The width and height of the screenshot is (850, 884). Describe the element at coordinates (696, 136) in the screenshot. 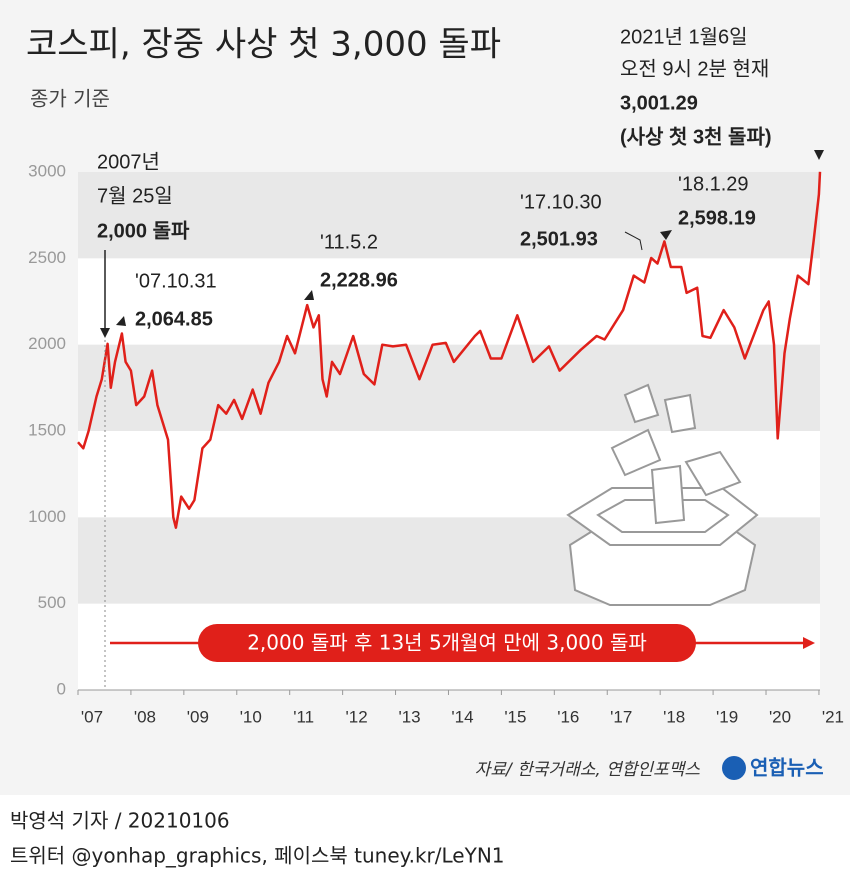

I see `annotation: (사상 첫 3천 돌파)` at that location.